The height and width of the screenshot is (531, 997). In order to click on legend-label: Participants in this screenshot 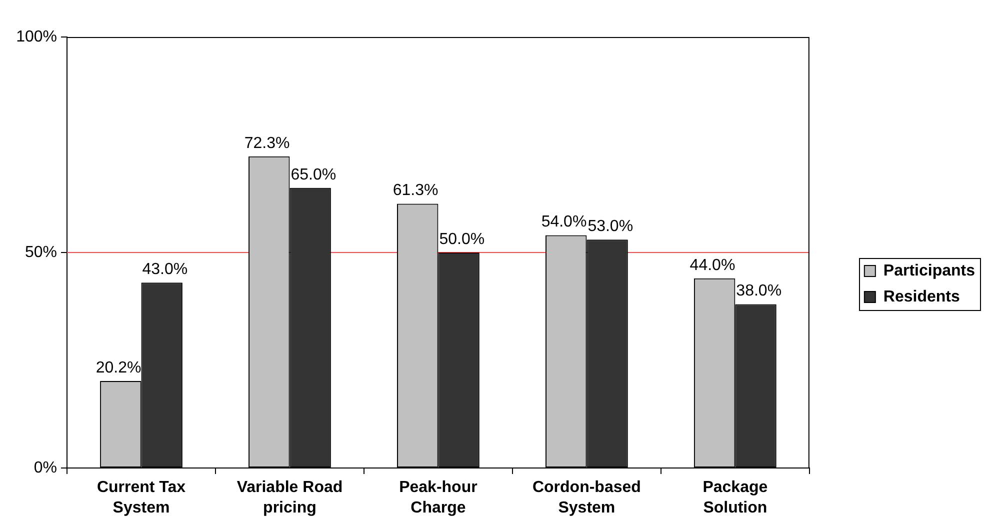, I will do `click(929, 271)`.